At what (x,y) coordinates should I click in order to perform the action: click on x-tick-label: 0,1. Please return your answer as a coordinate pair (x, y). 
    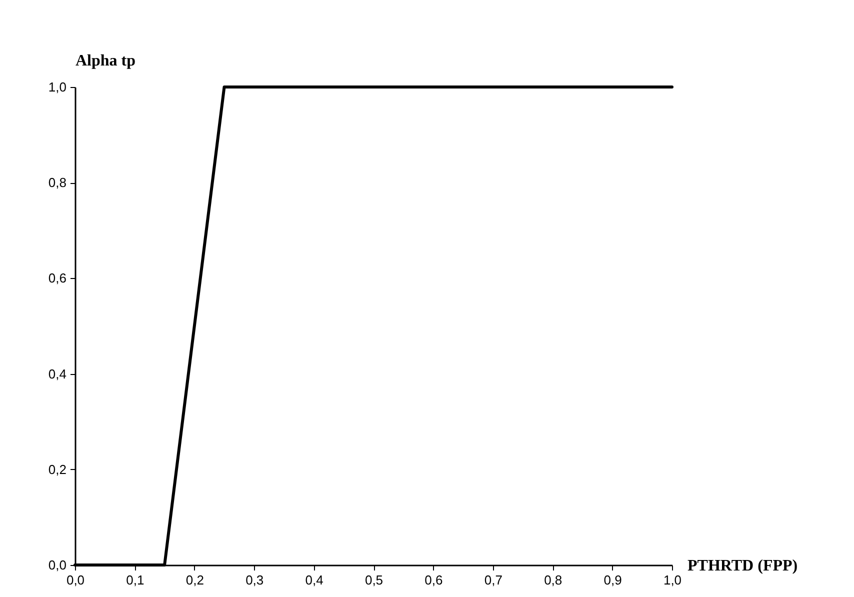
    Looking at the image, I should click on (135, 580).